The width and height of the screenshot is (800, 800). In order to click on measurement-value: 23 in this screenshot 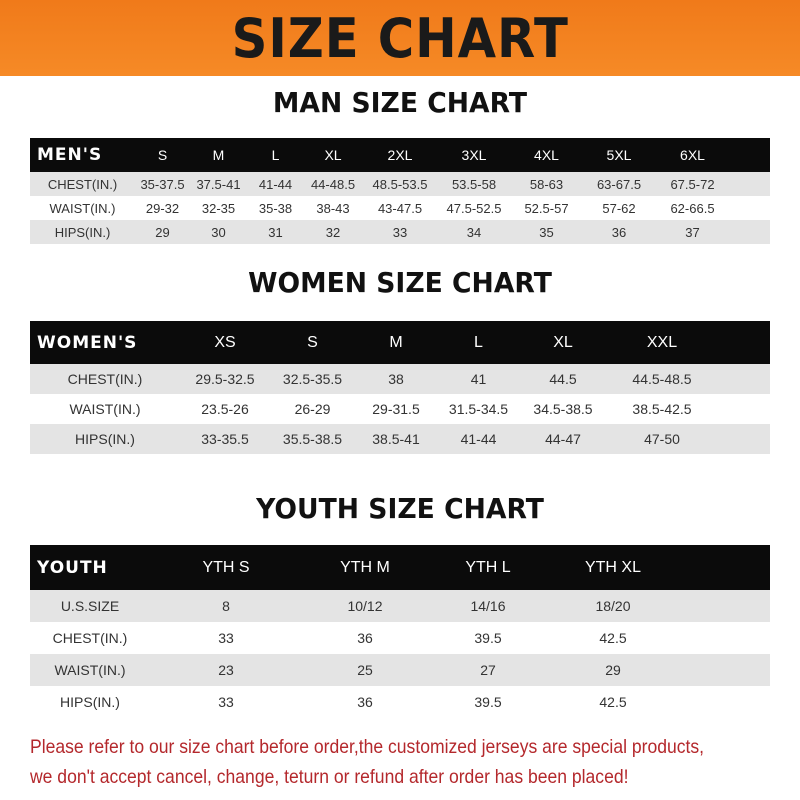, I will do `click(226, 670)`.